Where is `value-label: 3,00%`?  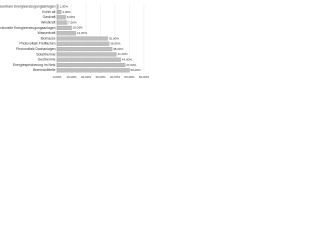
value-label: 3,00% is located at coordinates (66, 12).